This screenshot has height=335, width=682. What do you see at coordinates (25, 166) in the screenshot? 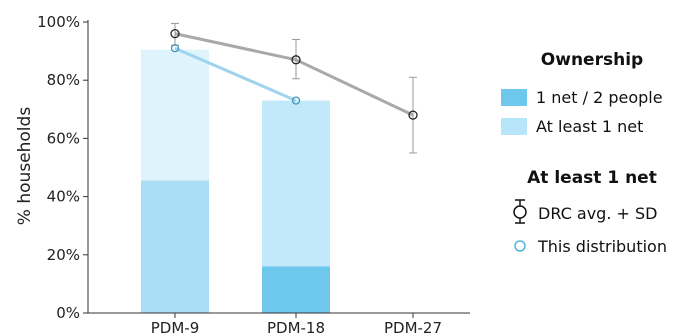
I see `y-axis-label: % households` at bounding box center [25, 166].